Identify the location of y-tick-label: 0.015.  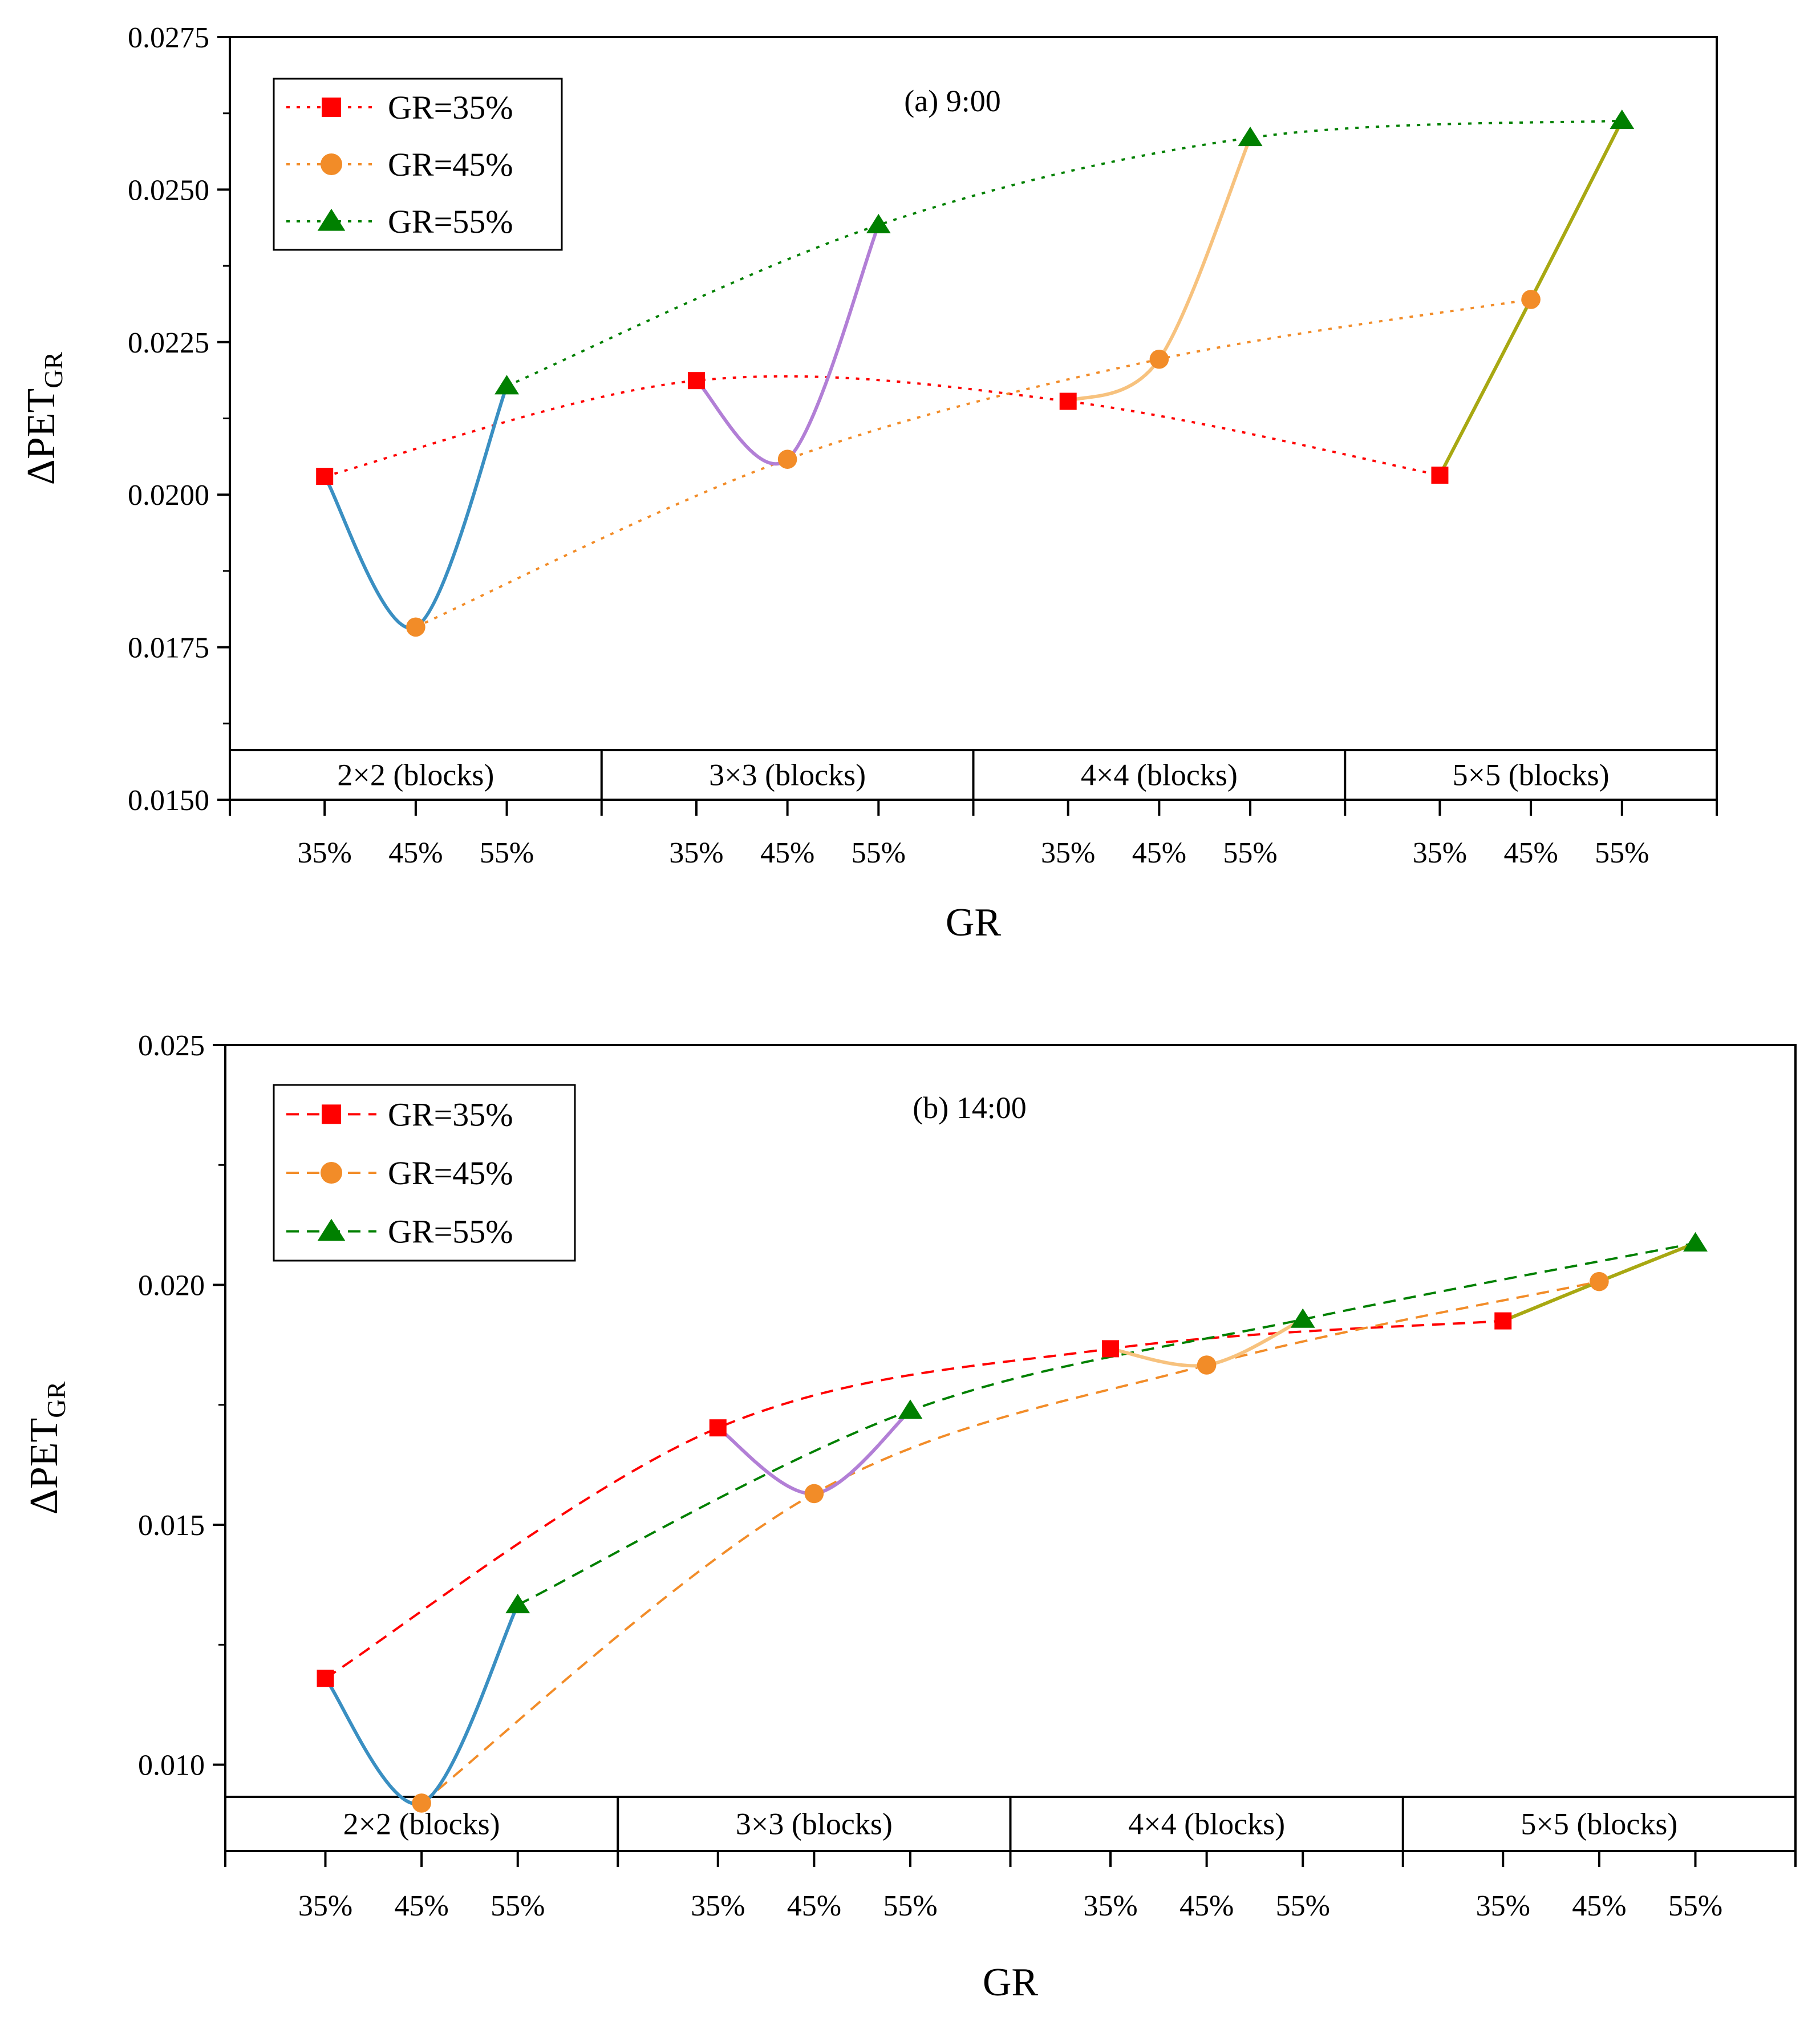
(171, 1525).